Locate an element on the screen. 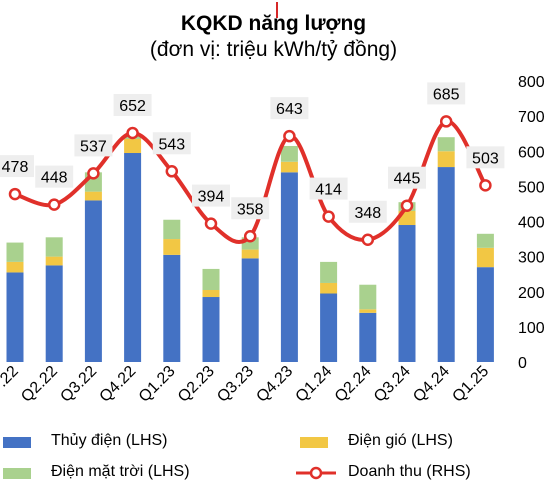 This screenshot has height=500, width=547. y-right-tick-500: 500 is located at coordinates (531, 187).